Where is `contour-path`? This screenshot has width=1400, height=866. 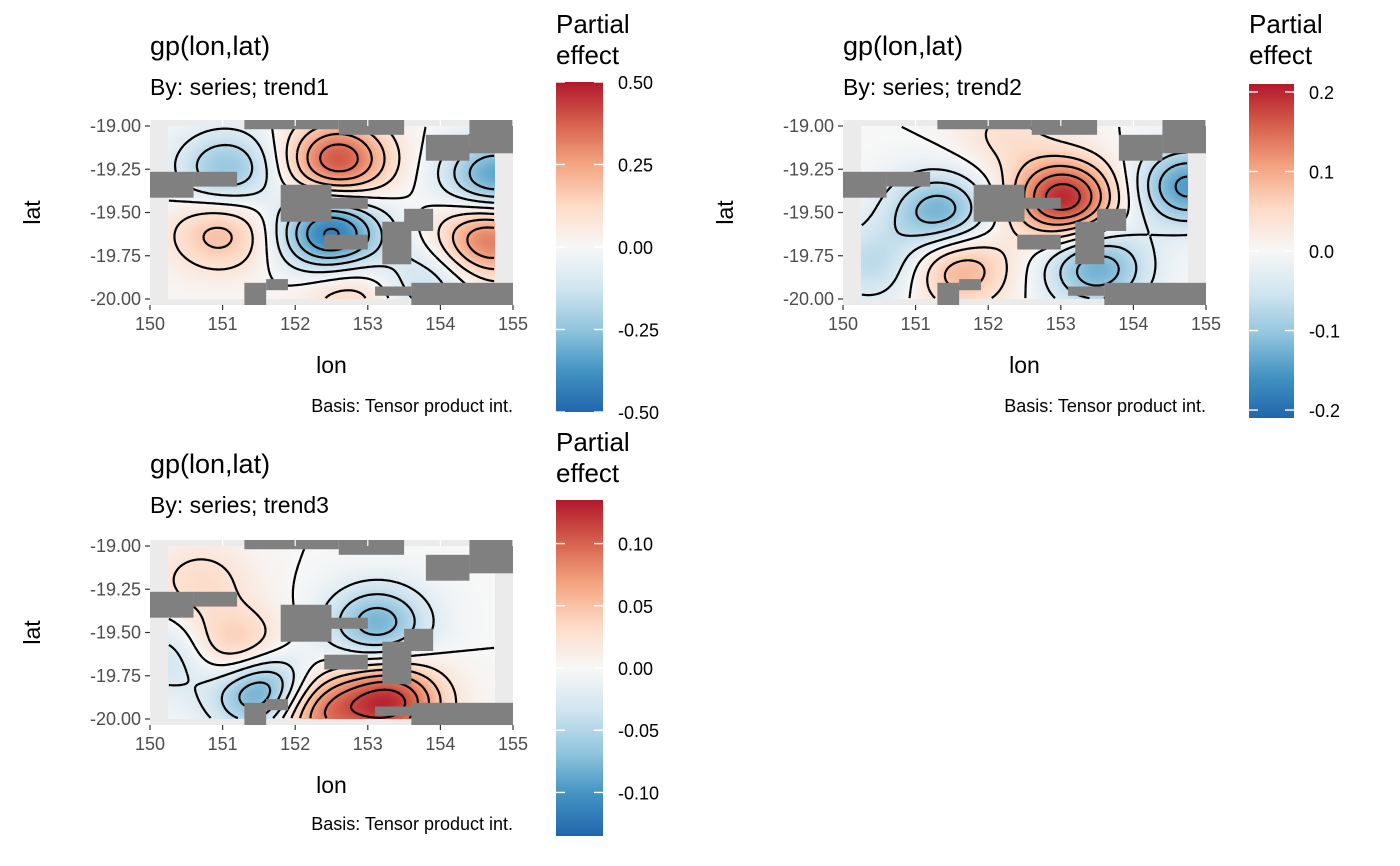
contour-path is located at coordinates (331, 212).